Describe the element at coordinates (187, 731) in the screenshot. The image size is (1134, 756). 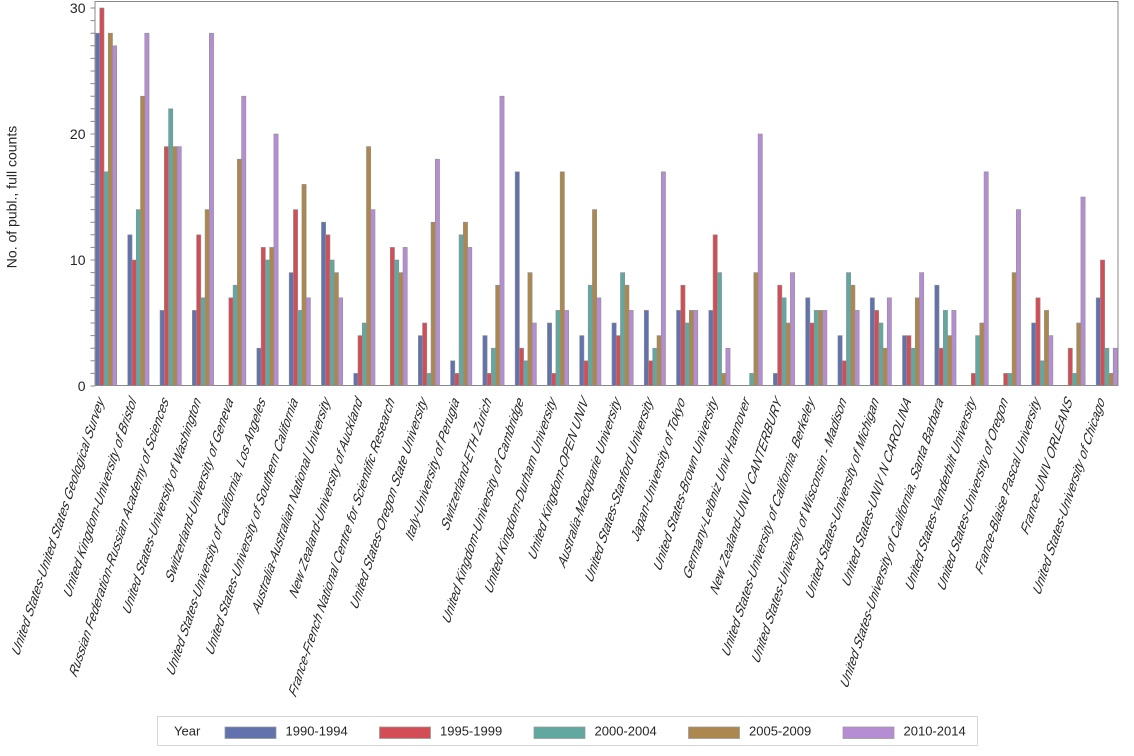
I see `svg-text: Year` at that location.